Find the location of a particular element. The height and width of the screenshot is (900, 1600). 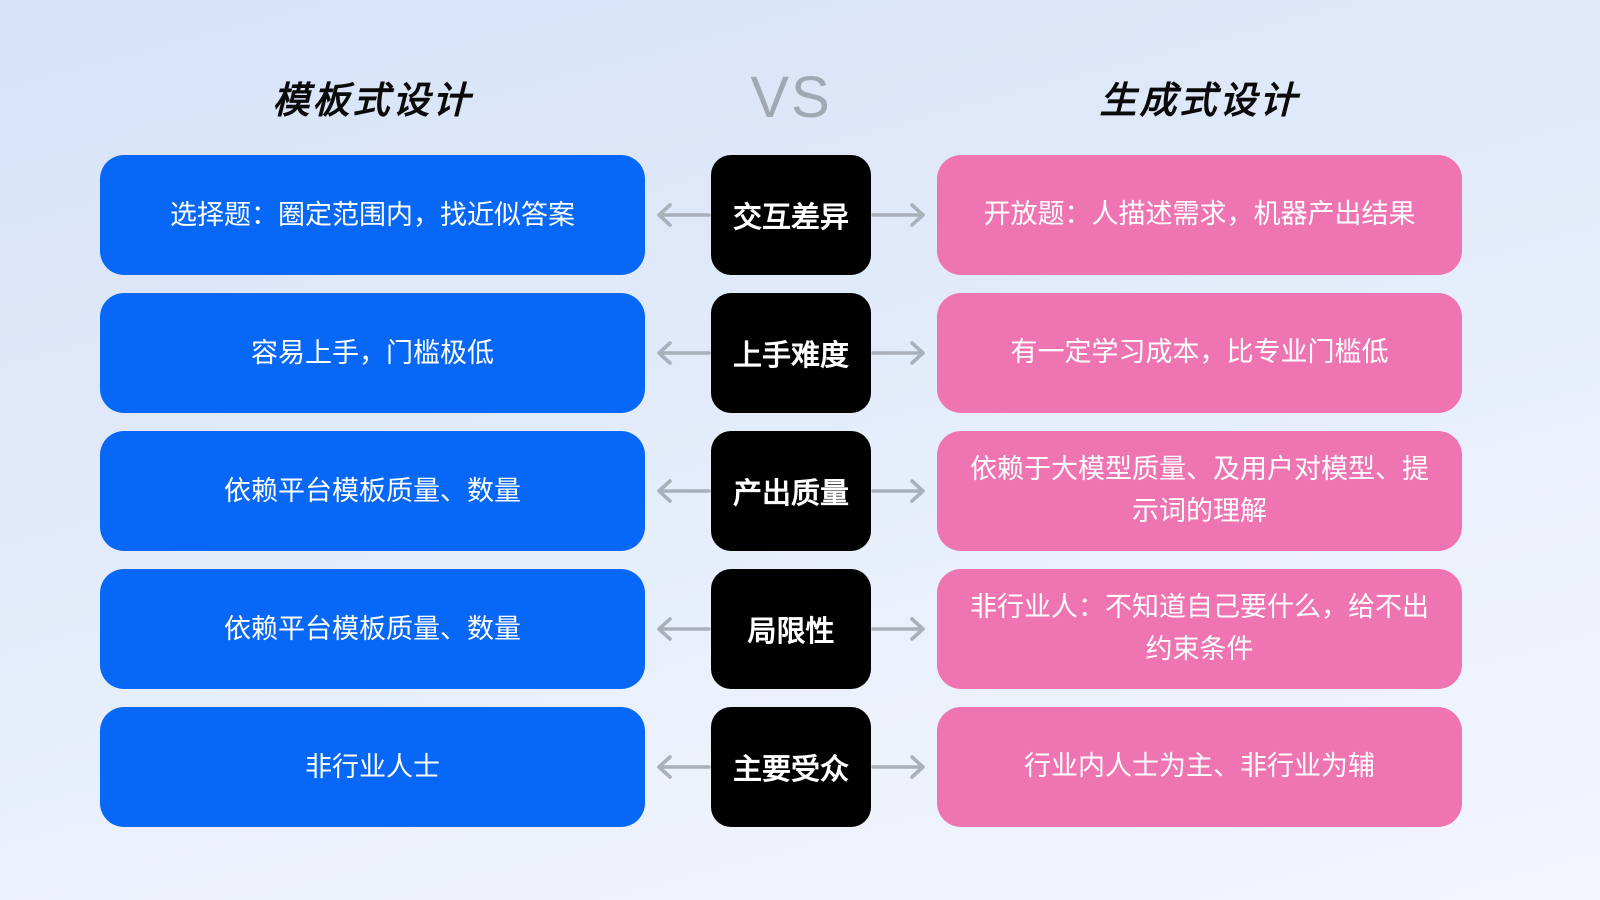

template-design-cell: 选择题：圈定范围内，找近似答案 is located at coordinates (372, 215).